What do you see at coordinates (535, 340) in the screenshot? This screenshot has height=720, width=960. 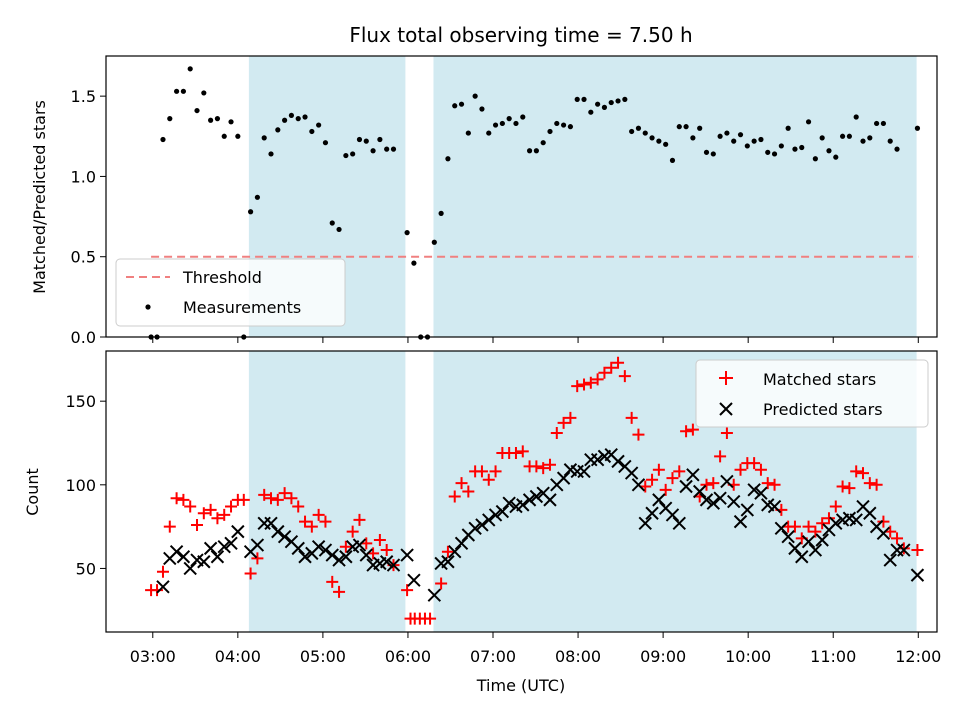 I see `top-x-ticks` at bounding box center [535, 340].